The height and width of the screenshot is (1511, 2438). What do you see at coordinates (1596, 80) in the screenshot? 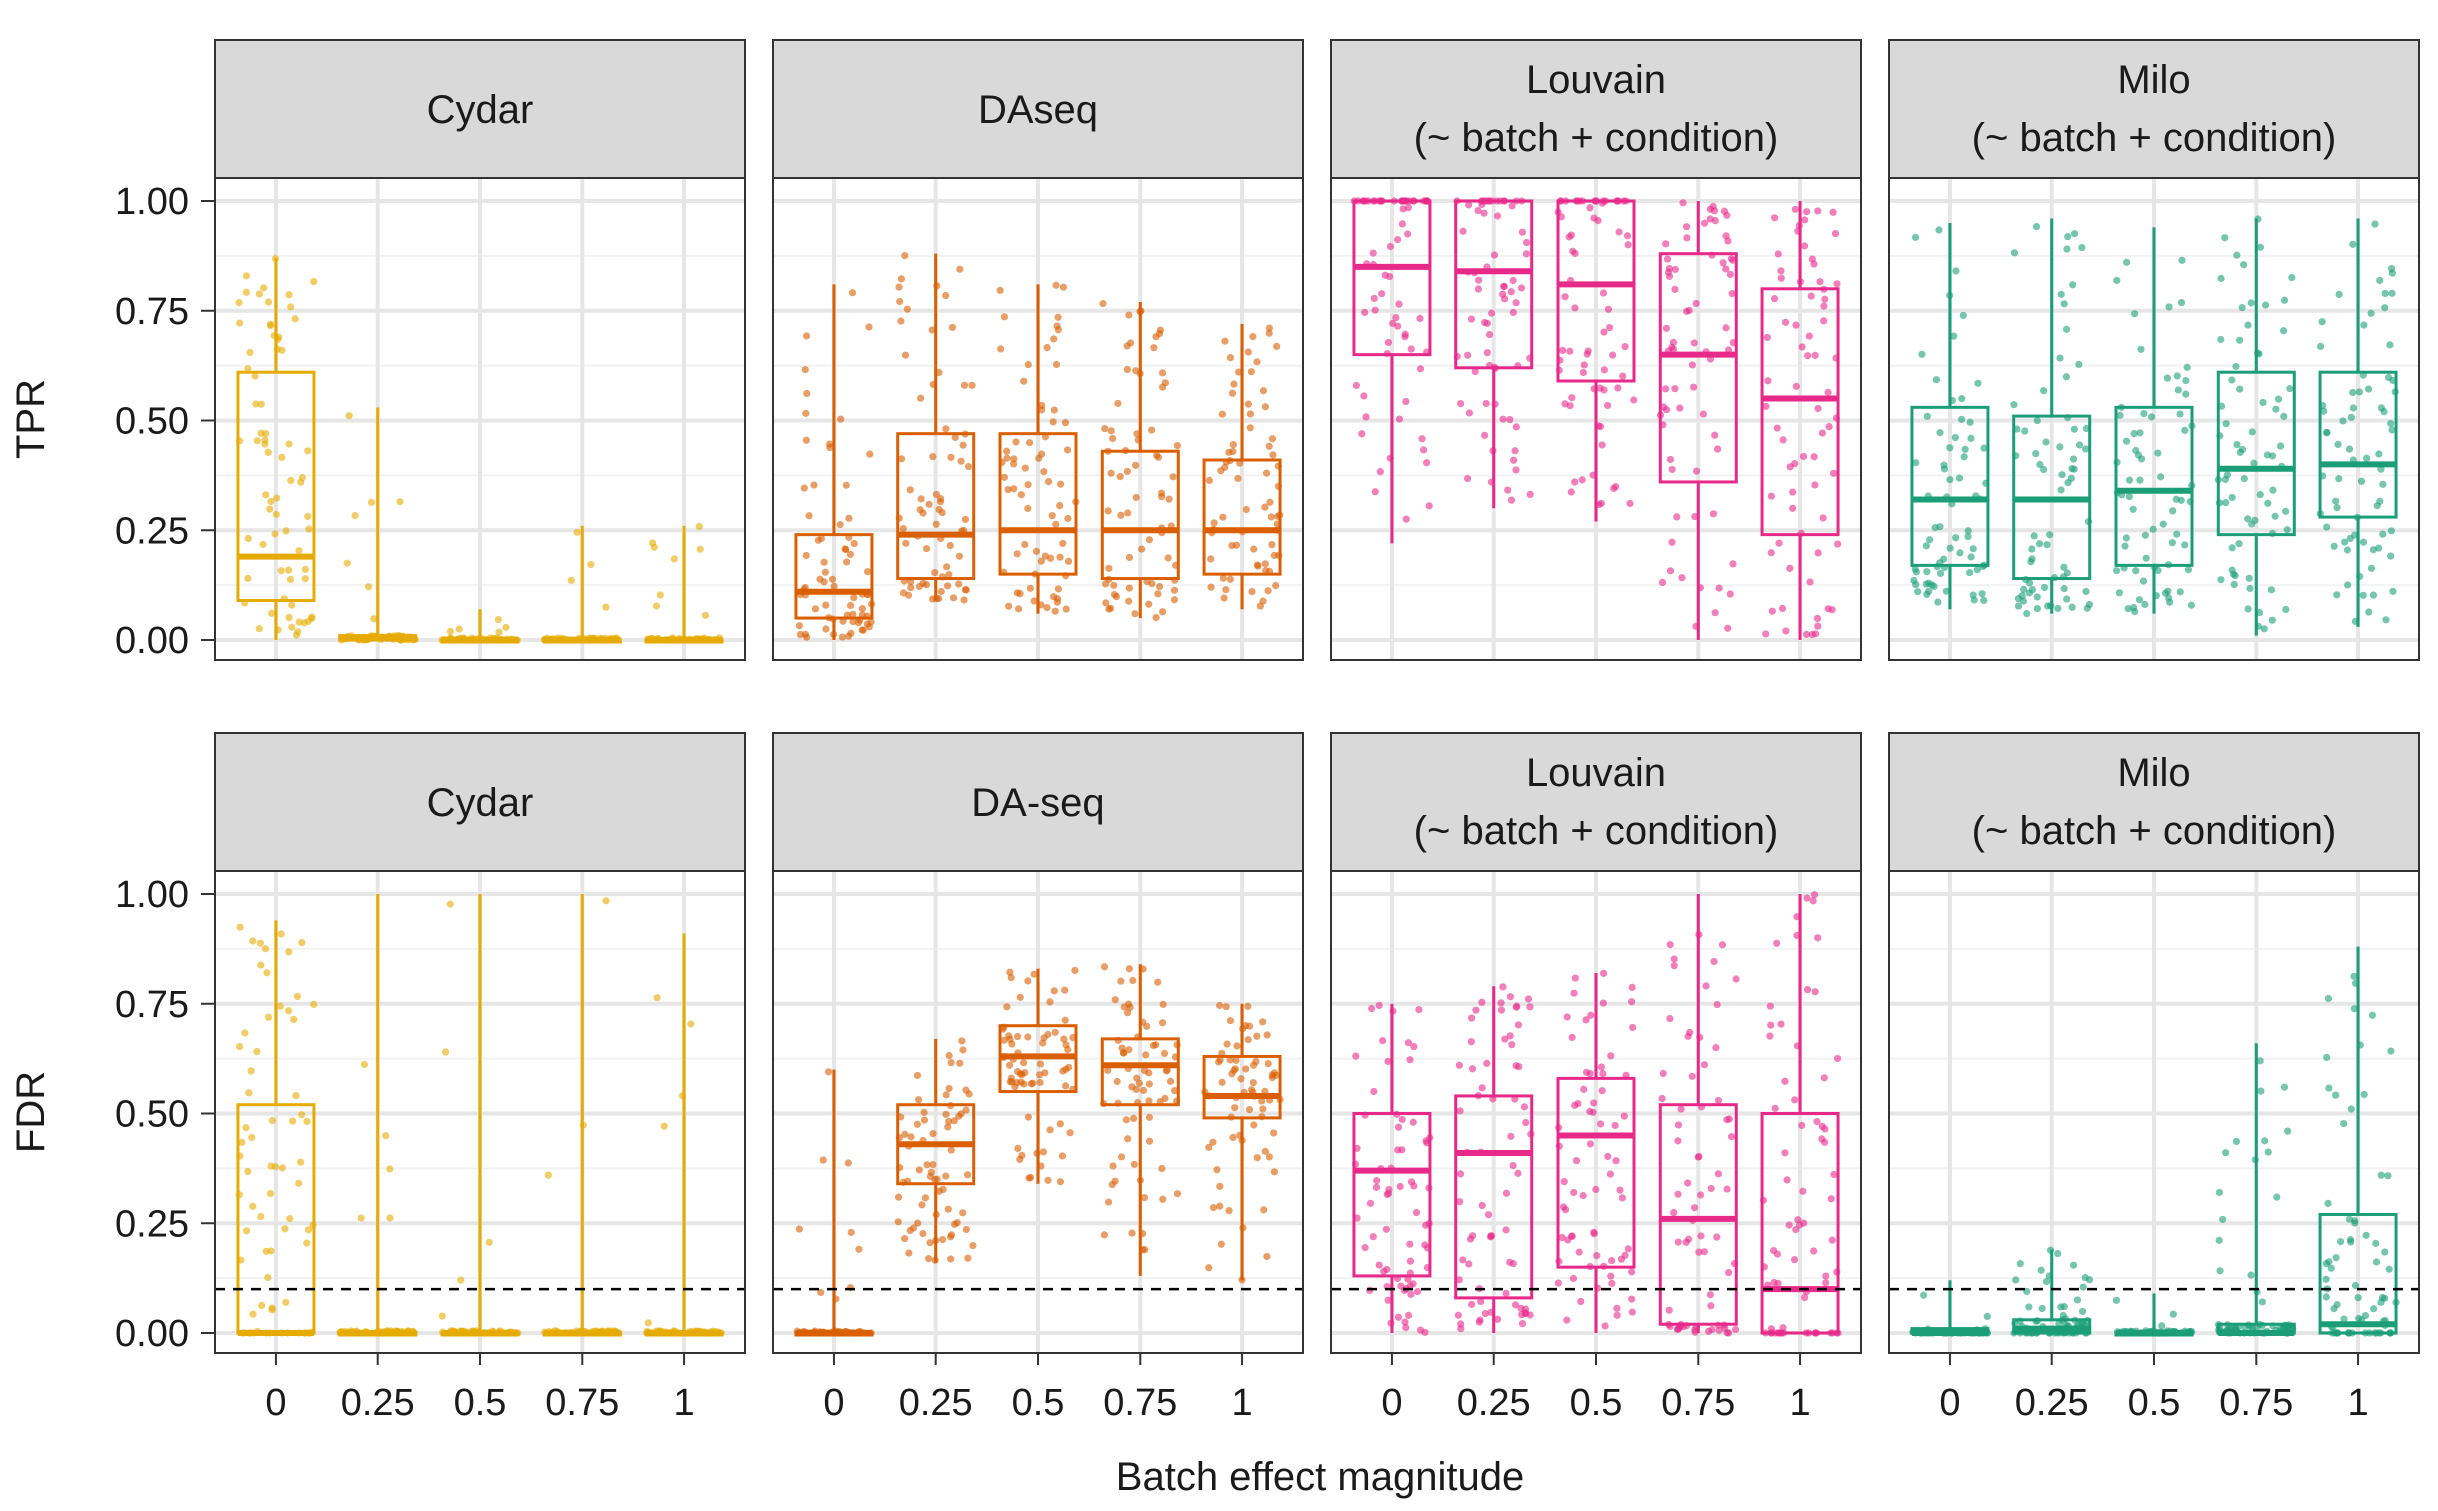
I see `facet-title: Louvain` at bounding box center [1596, 80].